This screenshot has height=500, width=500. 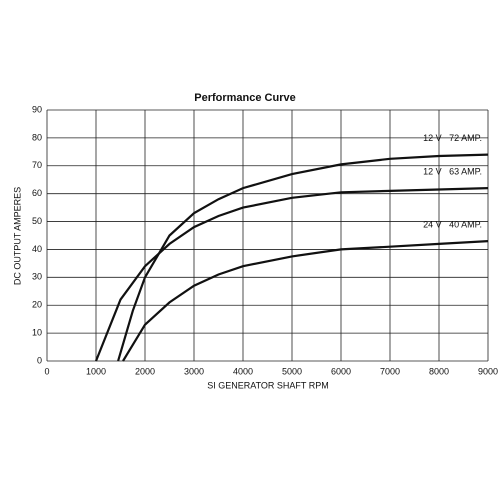 I want to click on series-label: 24 V 40 AMP., so click(x=452, y=224).